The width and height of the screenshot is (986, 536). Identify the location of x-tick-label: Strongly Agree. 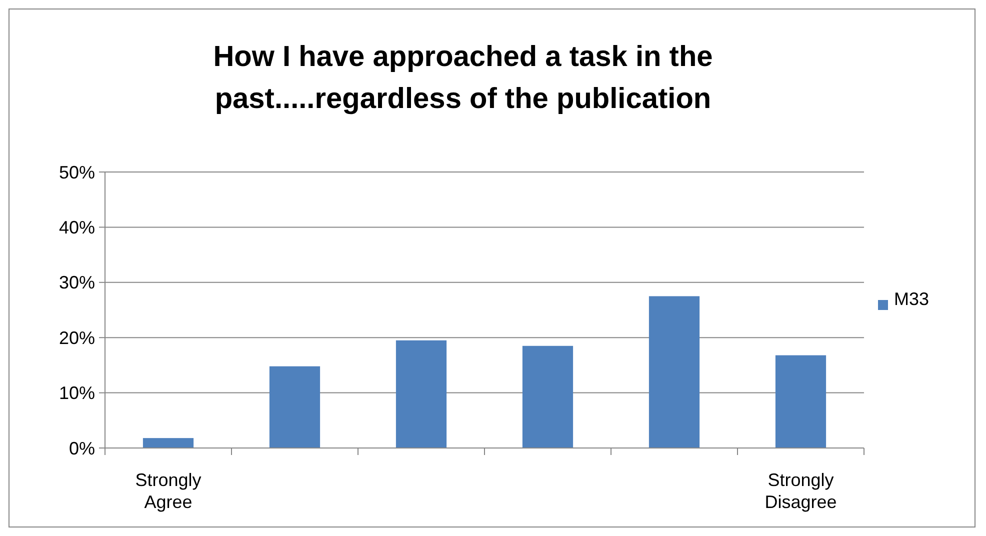
(168, 491).